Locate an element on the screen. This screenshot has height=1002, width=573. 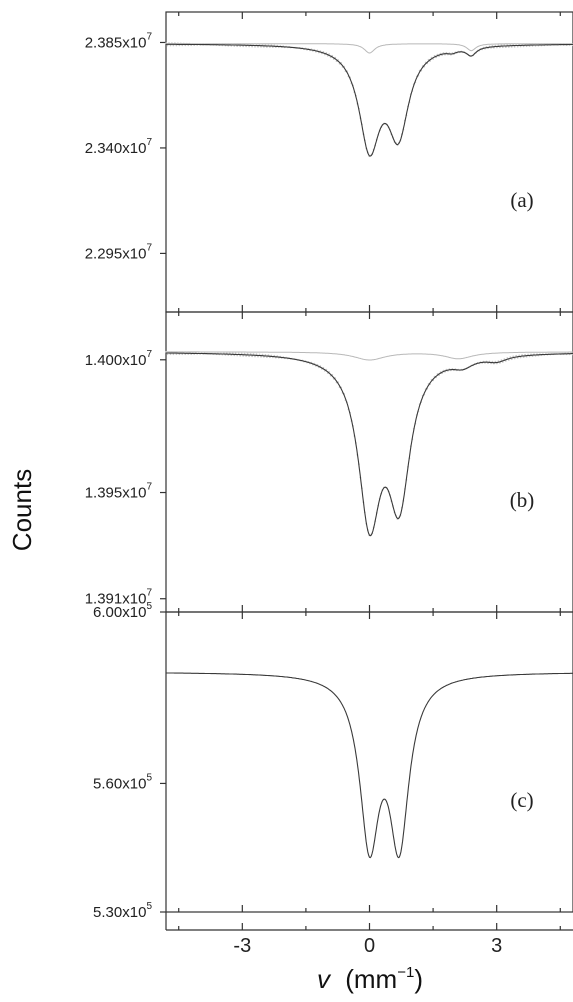
x-axis-symbol: v is located at coordinates (324, 979).